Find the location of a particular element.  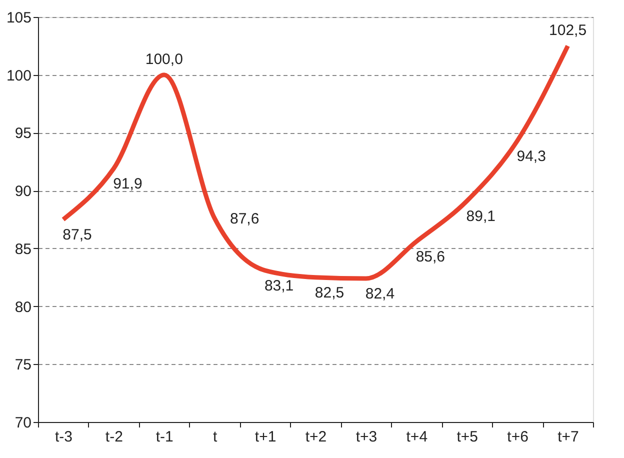

data-label: 82,4 is located at coordinates (380, 294).